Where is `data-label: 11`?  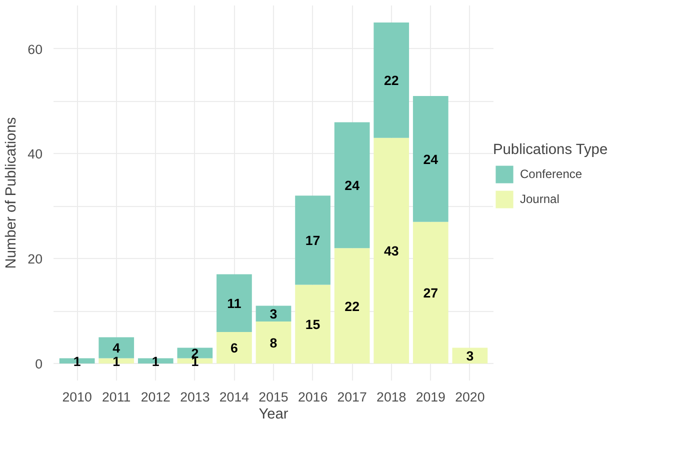 data-label: 11 is located at coordinates (234, 304).